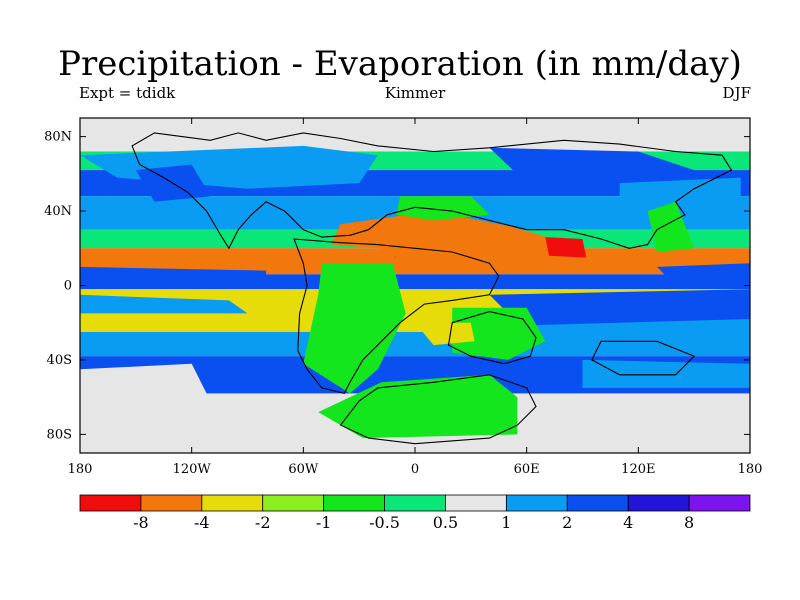  What do you see at coordinates (400, 64) in the screenshot?
I see `map-title: Precipitation - Evaporation (in mm/day)` at bounding box center [400, 64].